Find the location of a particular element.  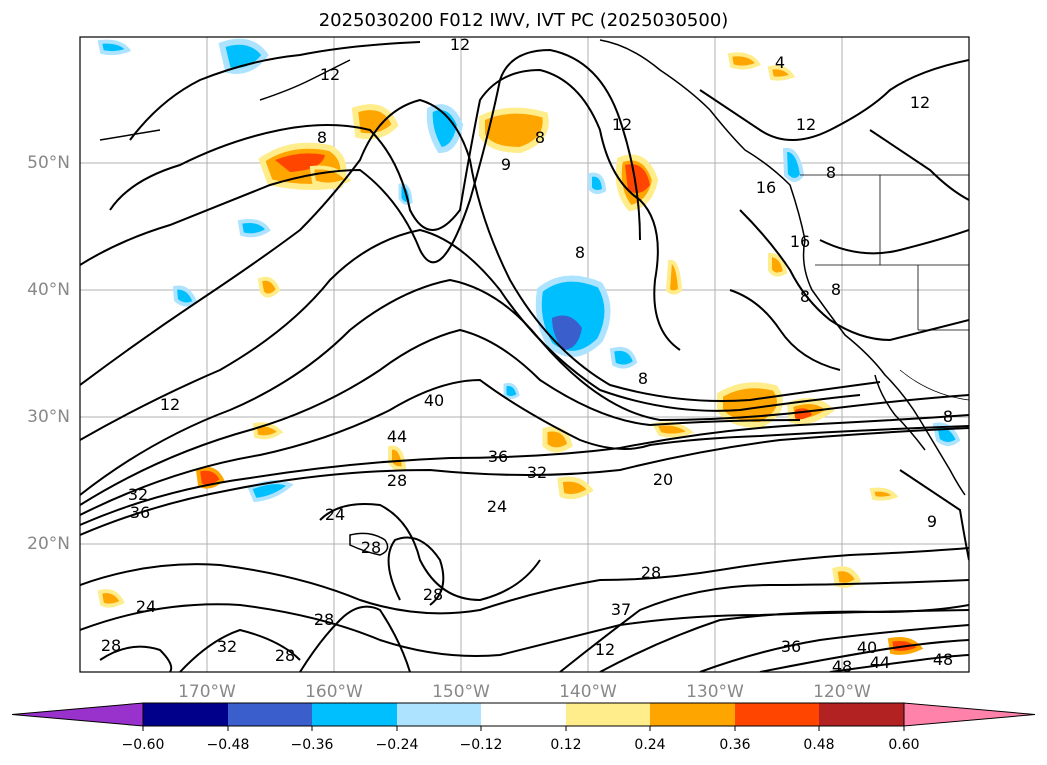

lon-tick-label: 130°W is located at coordinates (715, 692).